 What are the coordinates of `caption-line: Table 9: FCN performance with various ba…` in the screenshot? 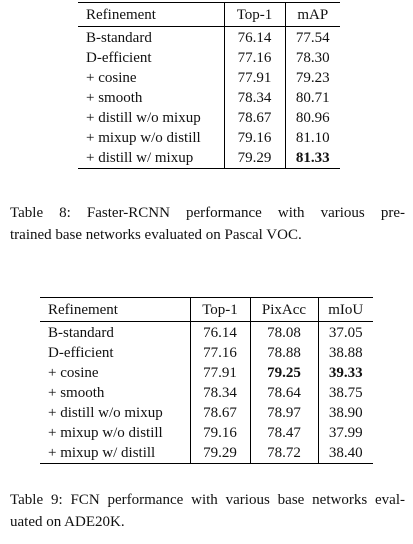 It's located at (207, 500).